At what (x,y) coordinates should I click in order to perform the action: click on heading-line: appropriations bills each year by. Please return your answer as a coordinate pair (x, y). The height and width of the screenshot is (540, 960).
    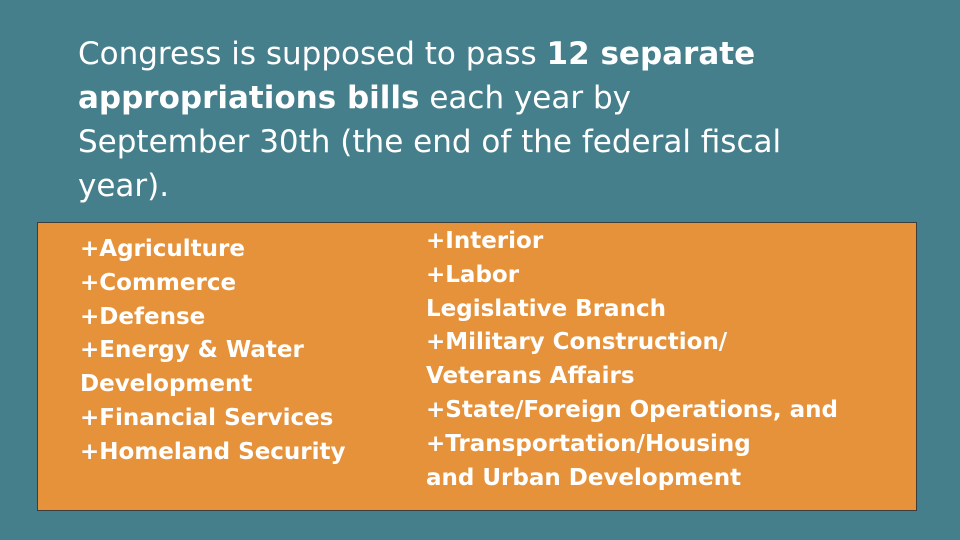
    Looking at the image, I should click on (429, 98).